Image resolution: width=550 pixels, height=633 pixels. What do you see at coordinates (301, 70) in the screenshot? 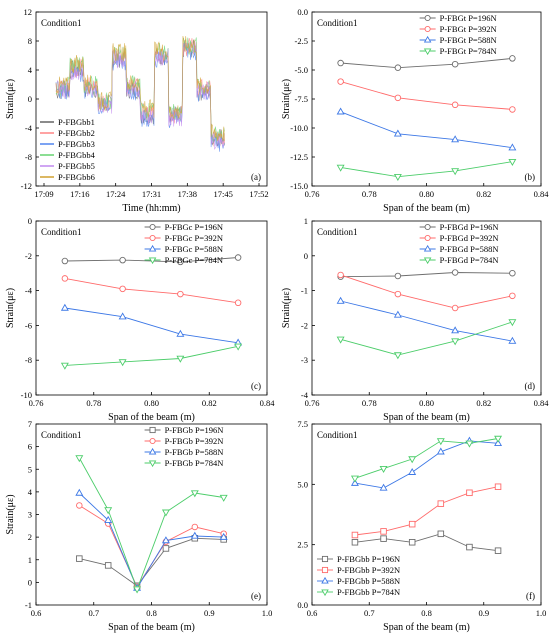
I see `y-tick-label: -5.0` at bounding box center [301, 70].